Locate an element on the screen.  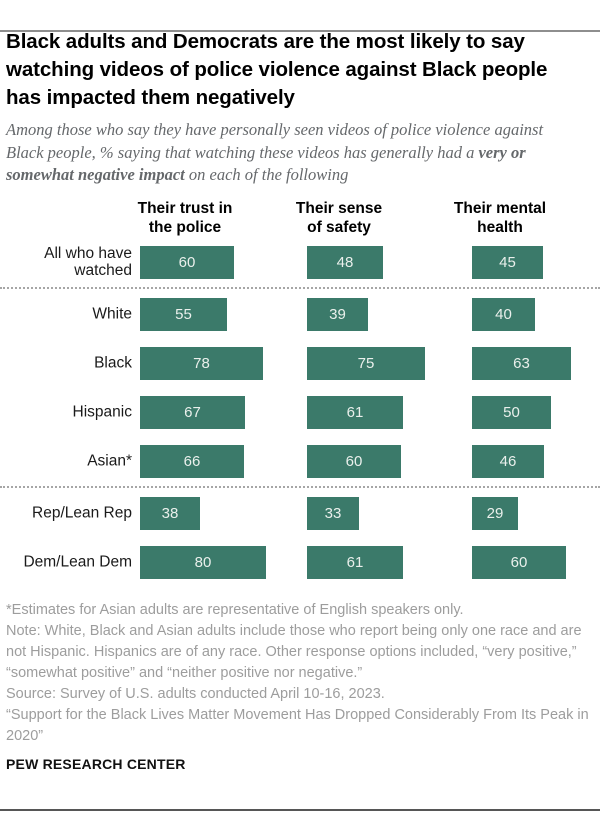
bar-value: 33 is located at coordinates (333, 513).